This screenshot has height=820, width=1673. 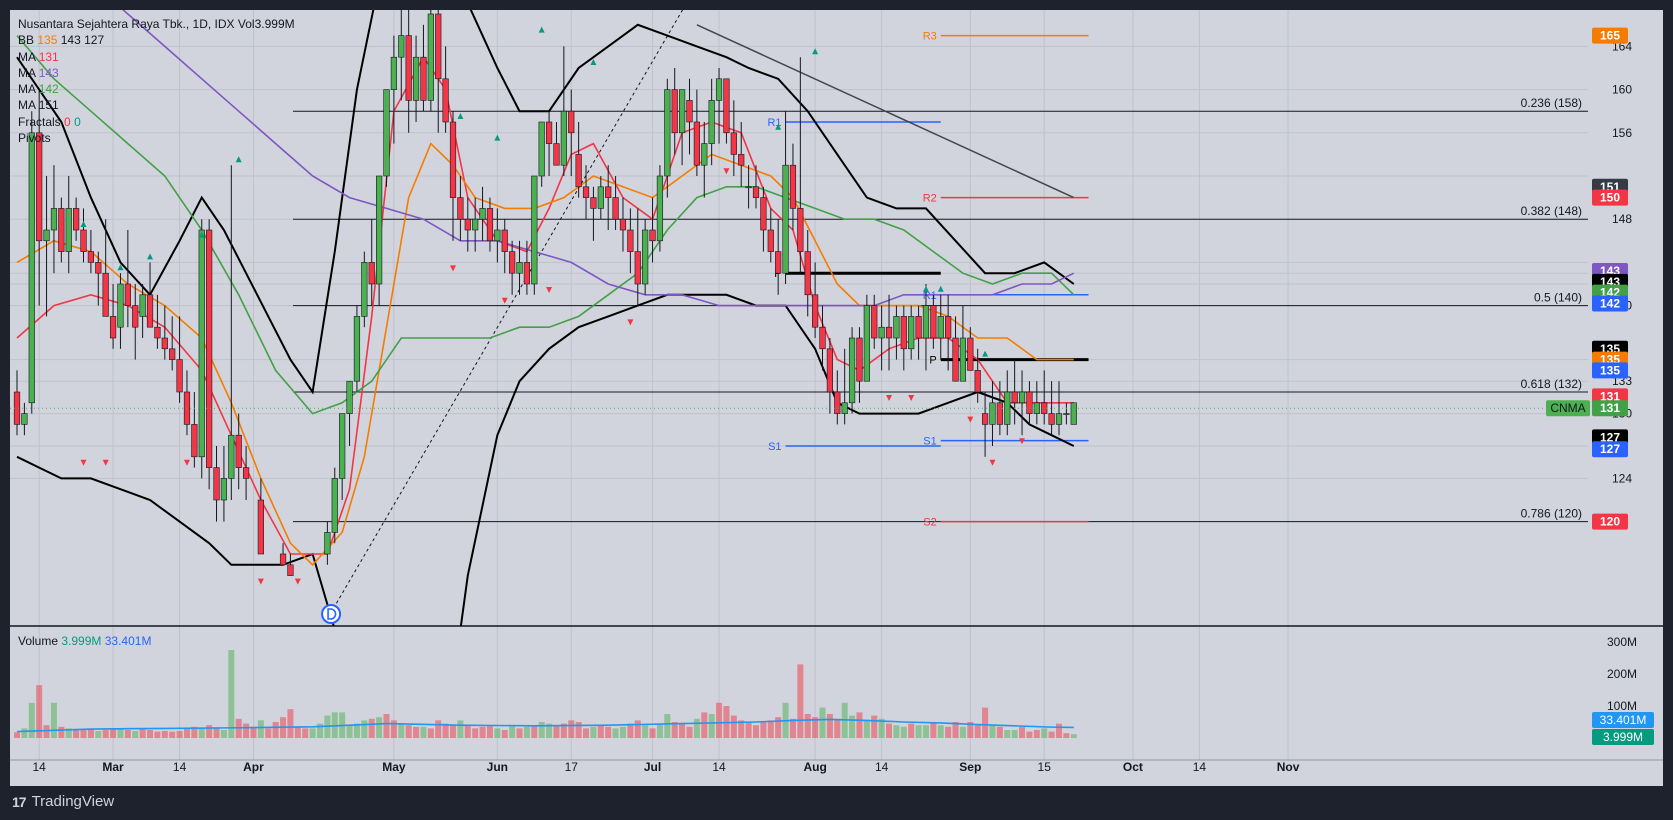 What do you see at coordinates (156, 73) in the screenshot?
I see `legend-ma-row-2: MA 143` at bounding box center [156, 73].